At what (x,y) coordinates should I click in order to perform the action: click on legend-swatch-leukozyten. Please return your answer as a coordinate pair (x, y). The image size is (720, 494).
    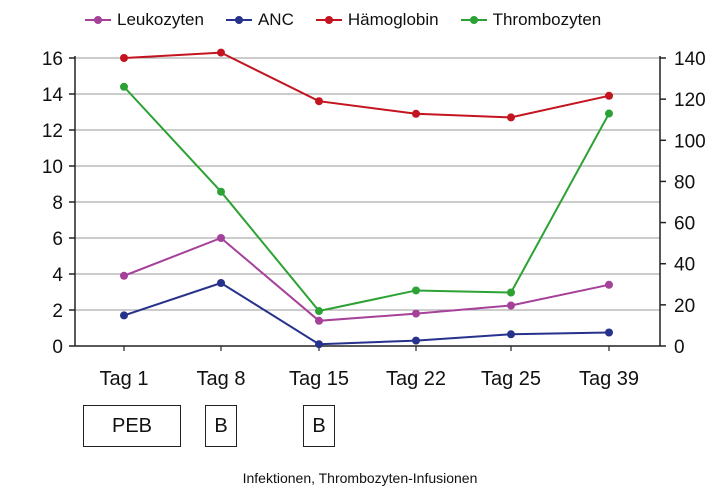
    Looking at the image, I should click on (98, 20).